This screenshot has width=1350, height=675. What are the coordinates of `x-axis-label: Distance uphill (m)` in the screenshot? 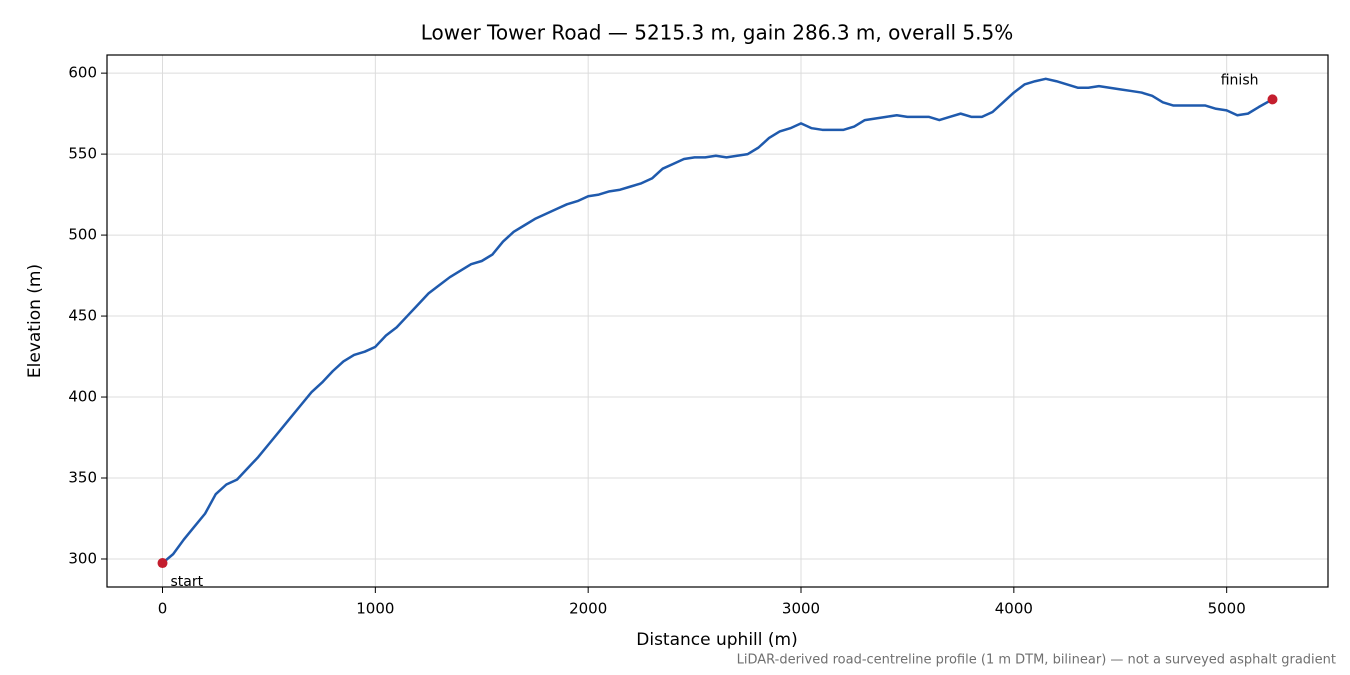 It's located at (716, 640).